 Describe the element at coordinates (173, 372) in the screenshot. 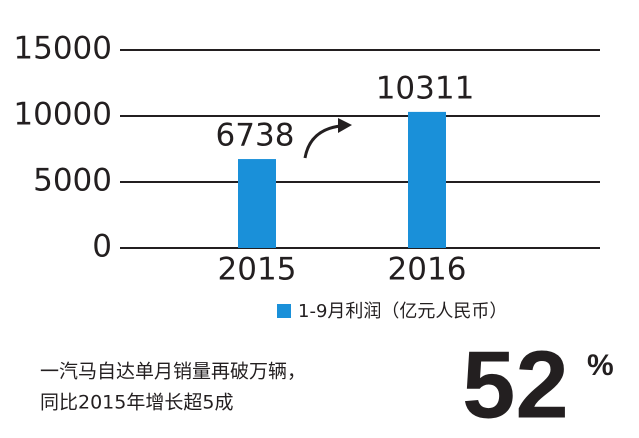

I see `annotation: 一汽马自达单月销量再破万辆，` at that location.